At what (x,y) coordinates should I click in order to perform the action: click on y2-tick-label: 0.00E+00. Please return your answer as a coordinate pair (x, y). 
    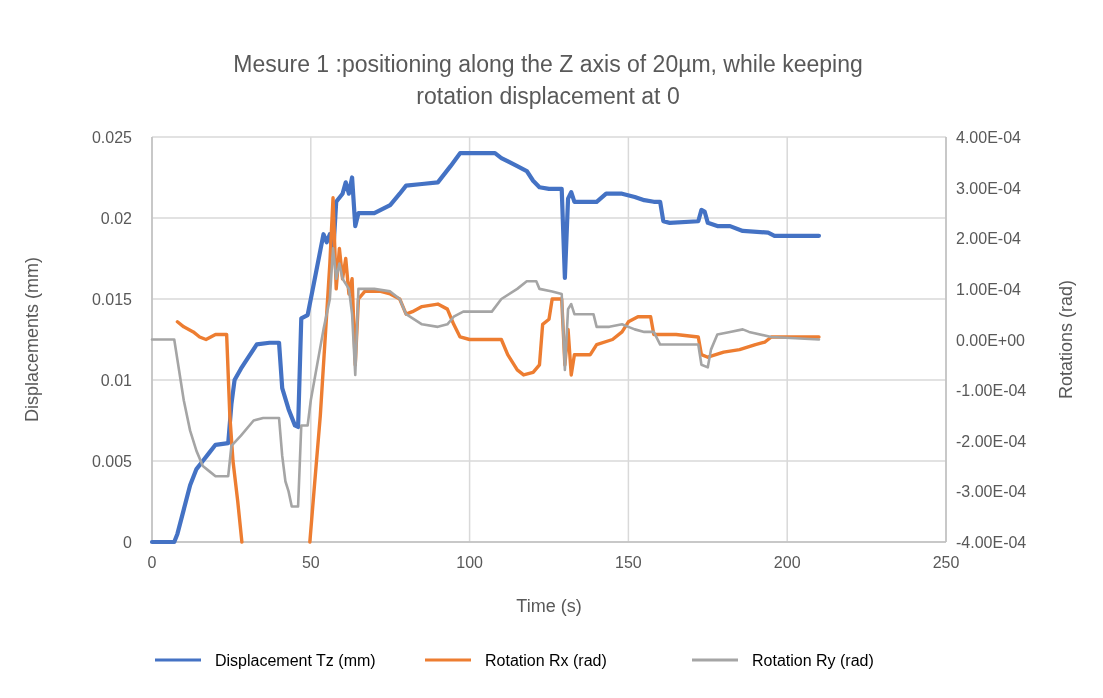
    Looking at the image, I should click on (991, 340).